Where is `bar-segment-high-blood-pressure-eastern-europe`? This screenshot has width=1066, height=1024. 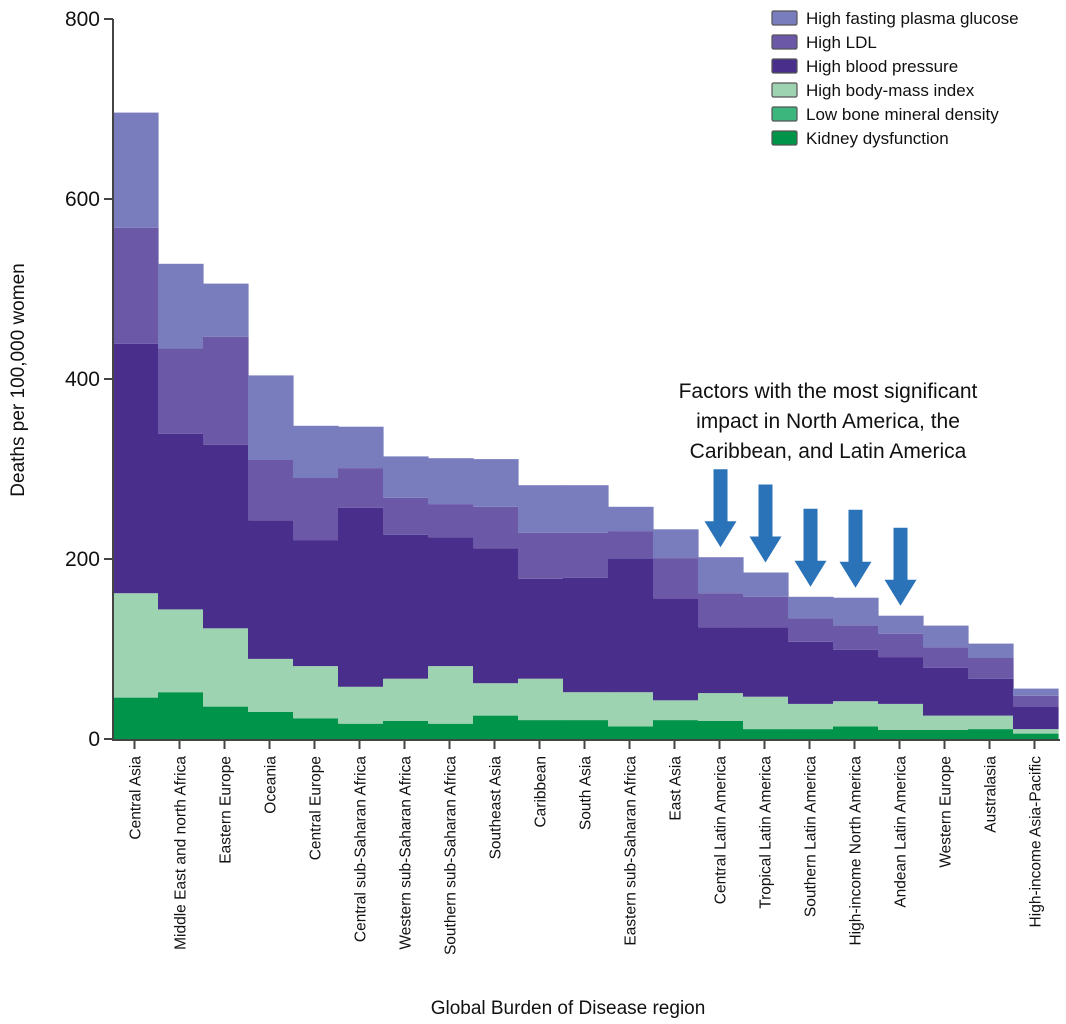
bar-segment-high-blood-pressure-eastern-europe is located at coordinates (226, 536).